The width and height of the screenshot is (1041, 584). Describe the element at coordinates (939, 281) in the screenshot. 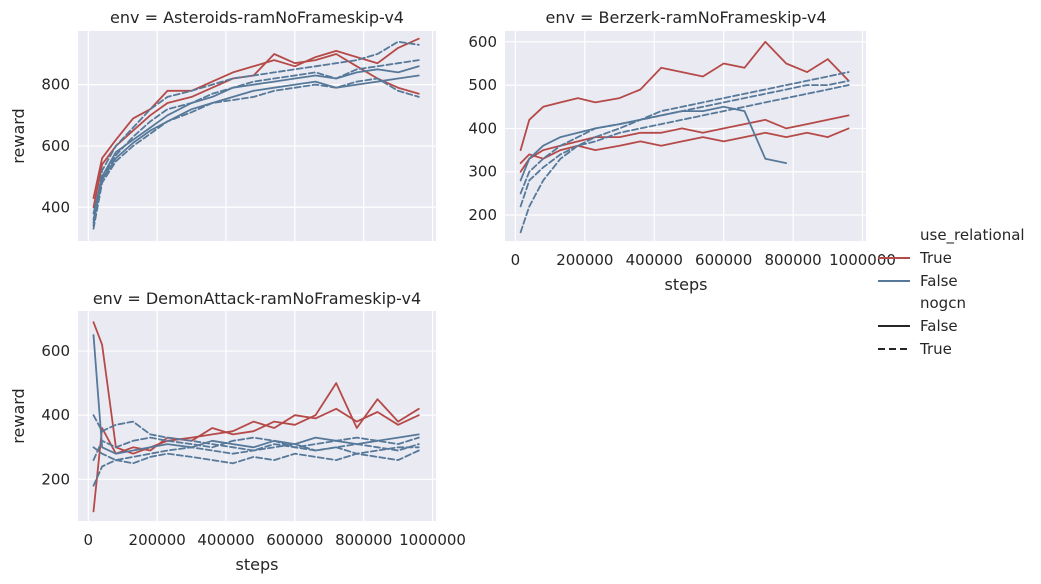

I see `legend-label-false: False` at that location.